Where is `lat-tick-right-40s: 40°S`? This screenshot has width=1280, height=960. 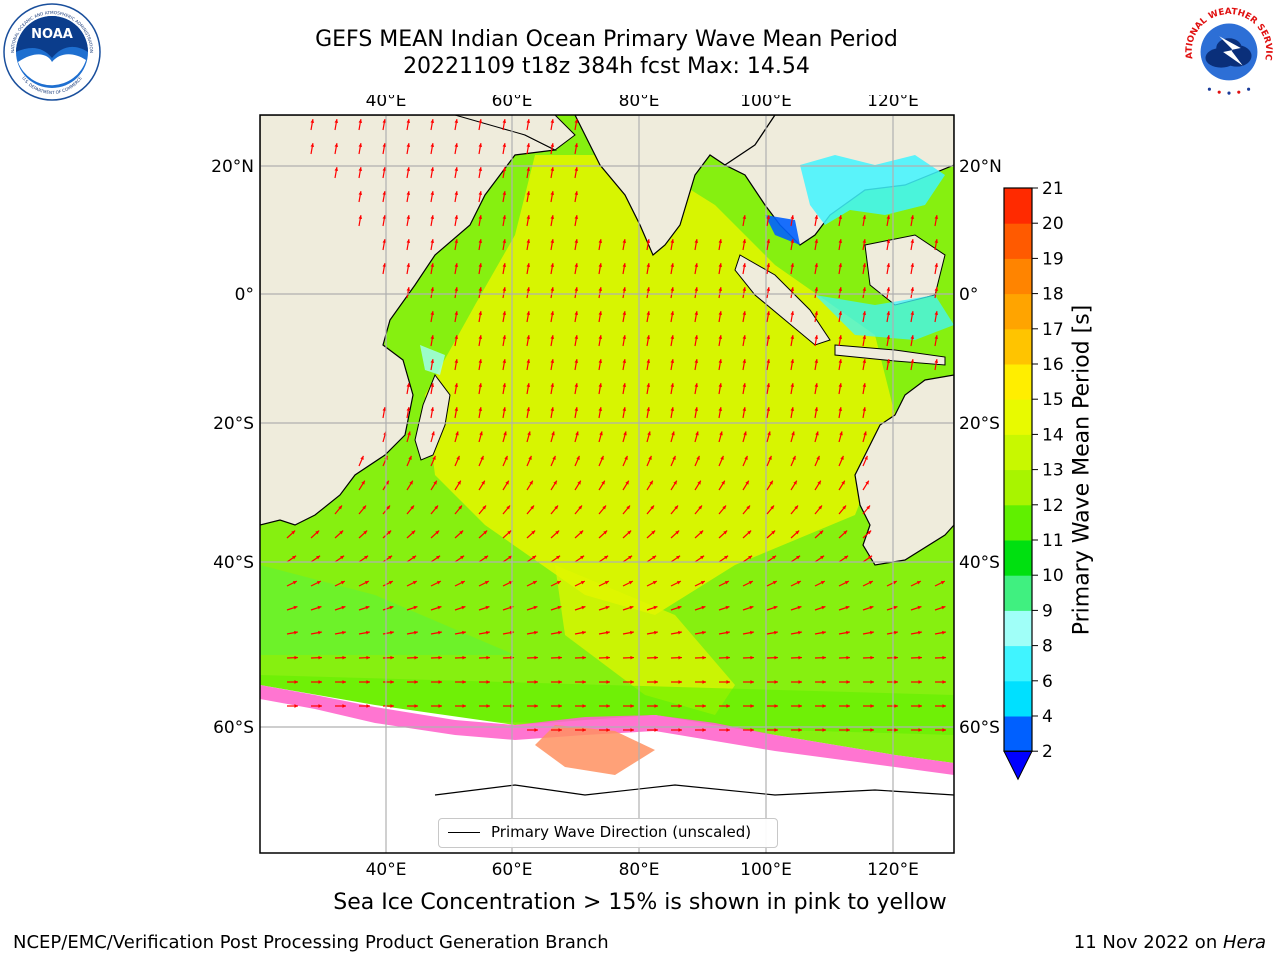
lat-tick-right-40s: 40°S is located at coordinates (979, 563).